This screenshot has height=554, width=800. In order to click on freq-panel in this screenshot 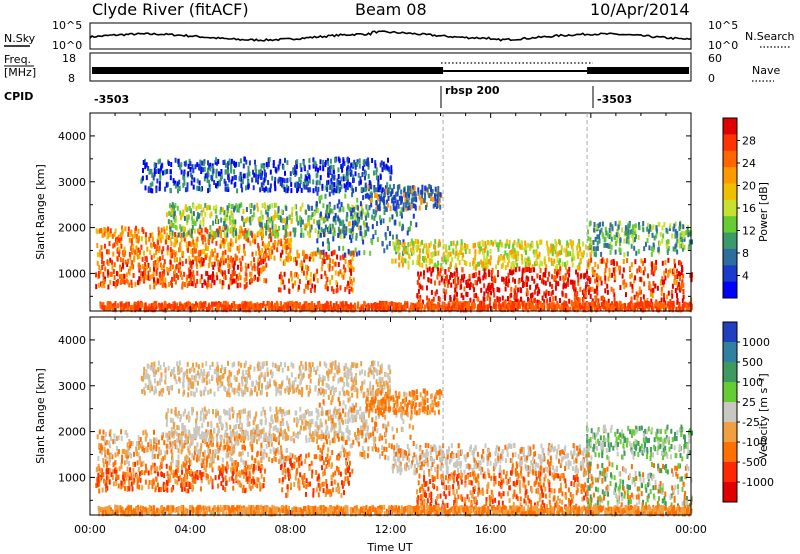, I will do `click(390, 67)`.